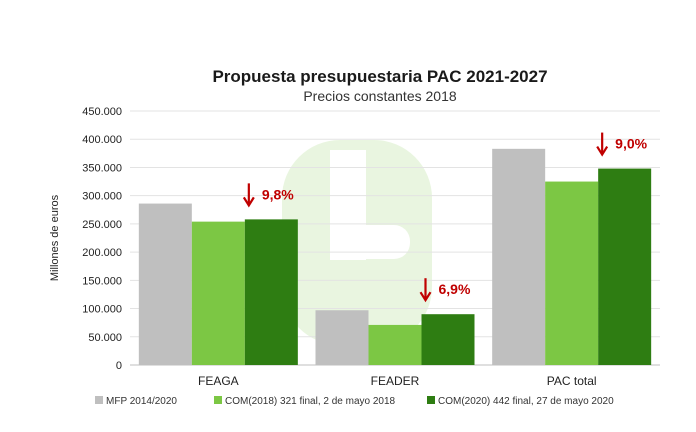 This screenshot has width=696, height=432. What do you see at coordinates (310, 401) in the screenshot?
I see `legend-label: COM(2018) 321 final, 2 de mayo 2018` at bounding box center [310, 401].